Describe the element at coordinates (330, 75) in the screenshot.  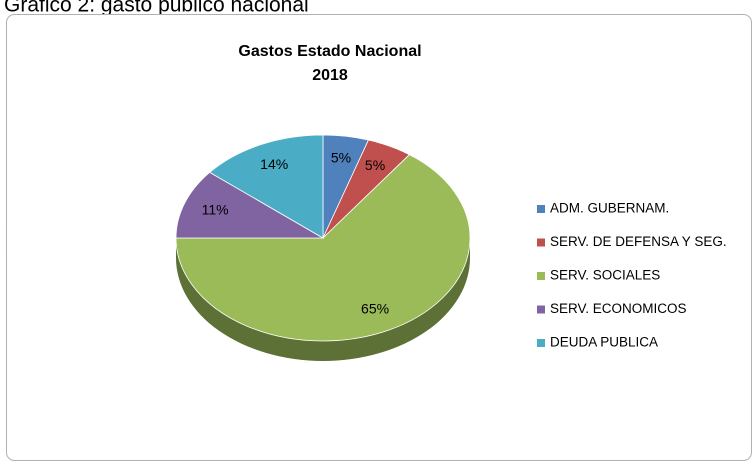
I see `chart-title: 2018` at that location.